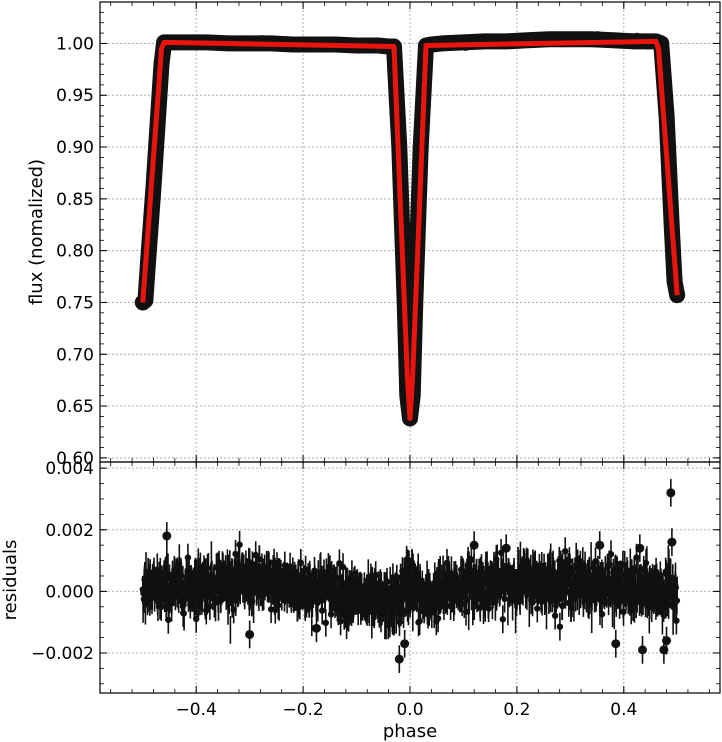  I want to click on bottom-xtick-label: 0.0, so click(409, 710).